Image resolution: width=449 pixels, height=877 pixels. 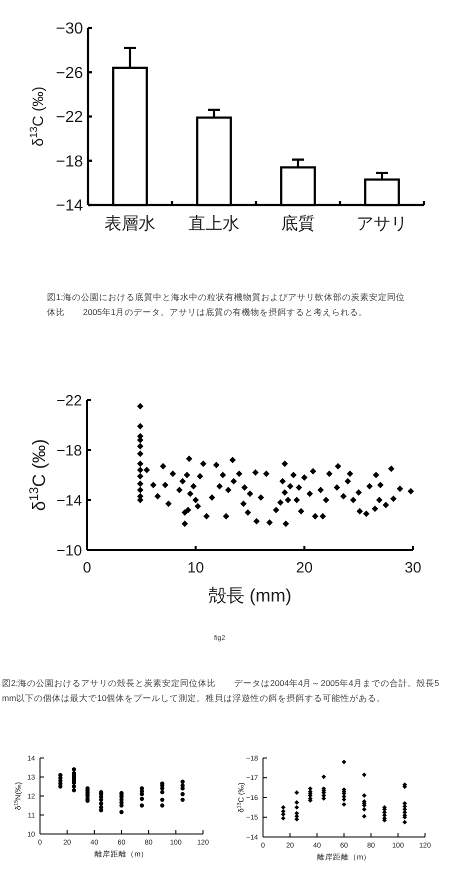 What do you see at coordinates (214, 223) in the screenshot?
I see `x-tick-label: 直上水` at bounding box center [214, 223].